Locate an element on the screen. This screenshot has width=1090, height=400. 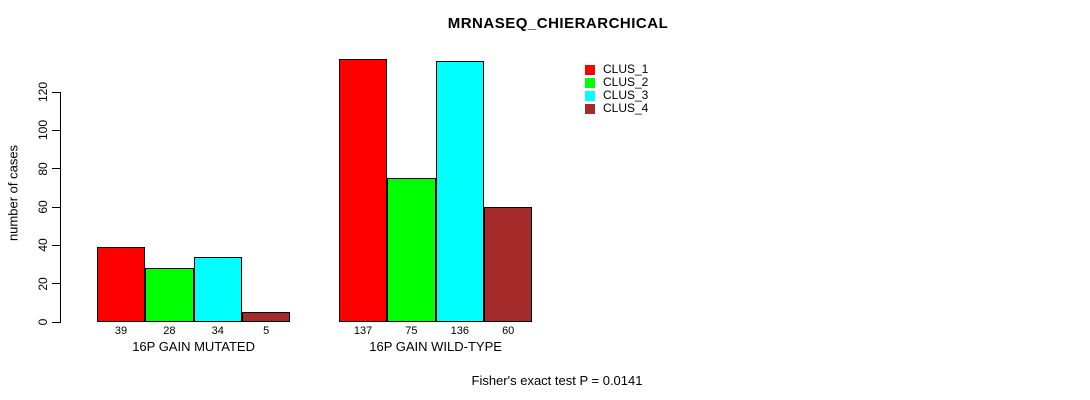
bar-value-label: 75 is located at coordinates (411, 331).